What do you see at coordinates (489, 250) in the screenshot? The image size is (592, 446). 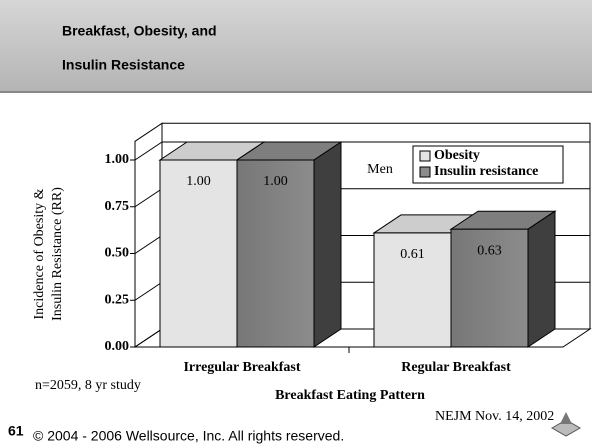 I see `value-label: 0.63` at bounding box center [489, 250].